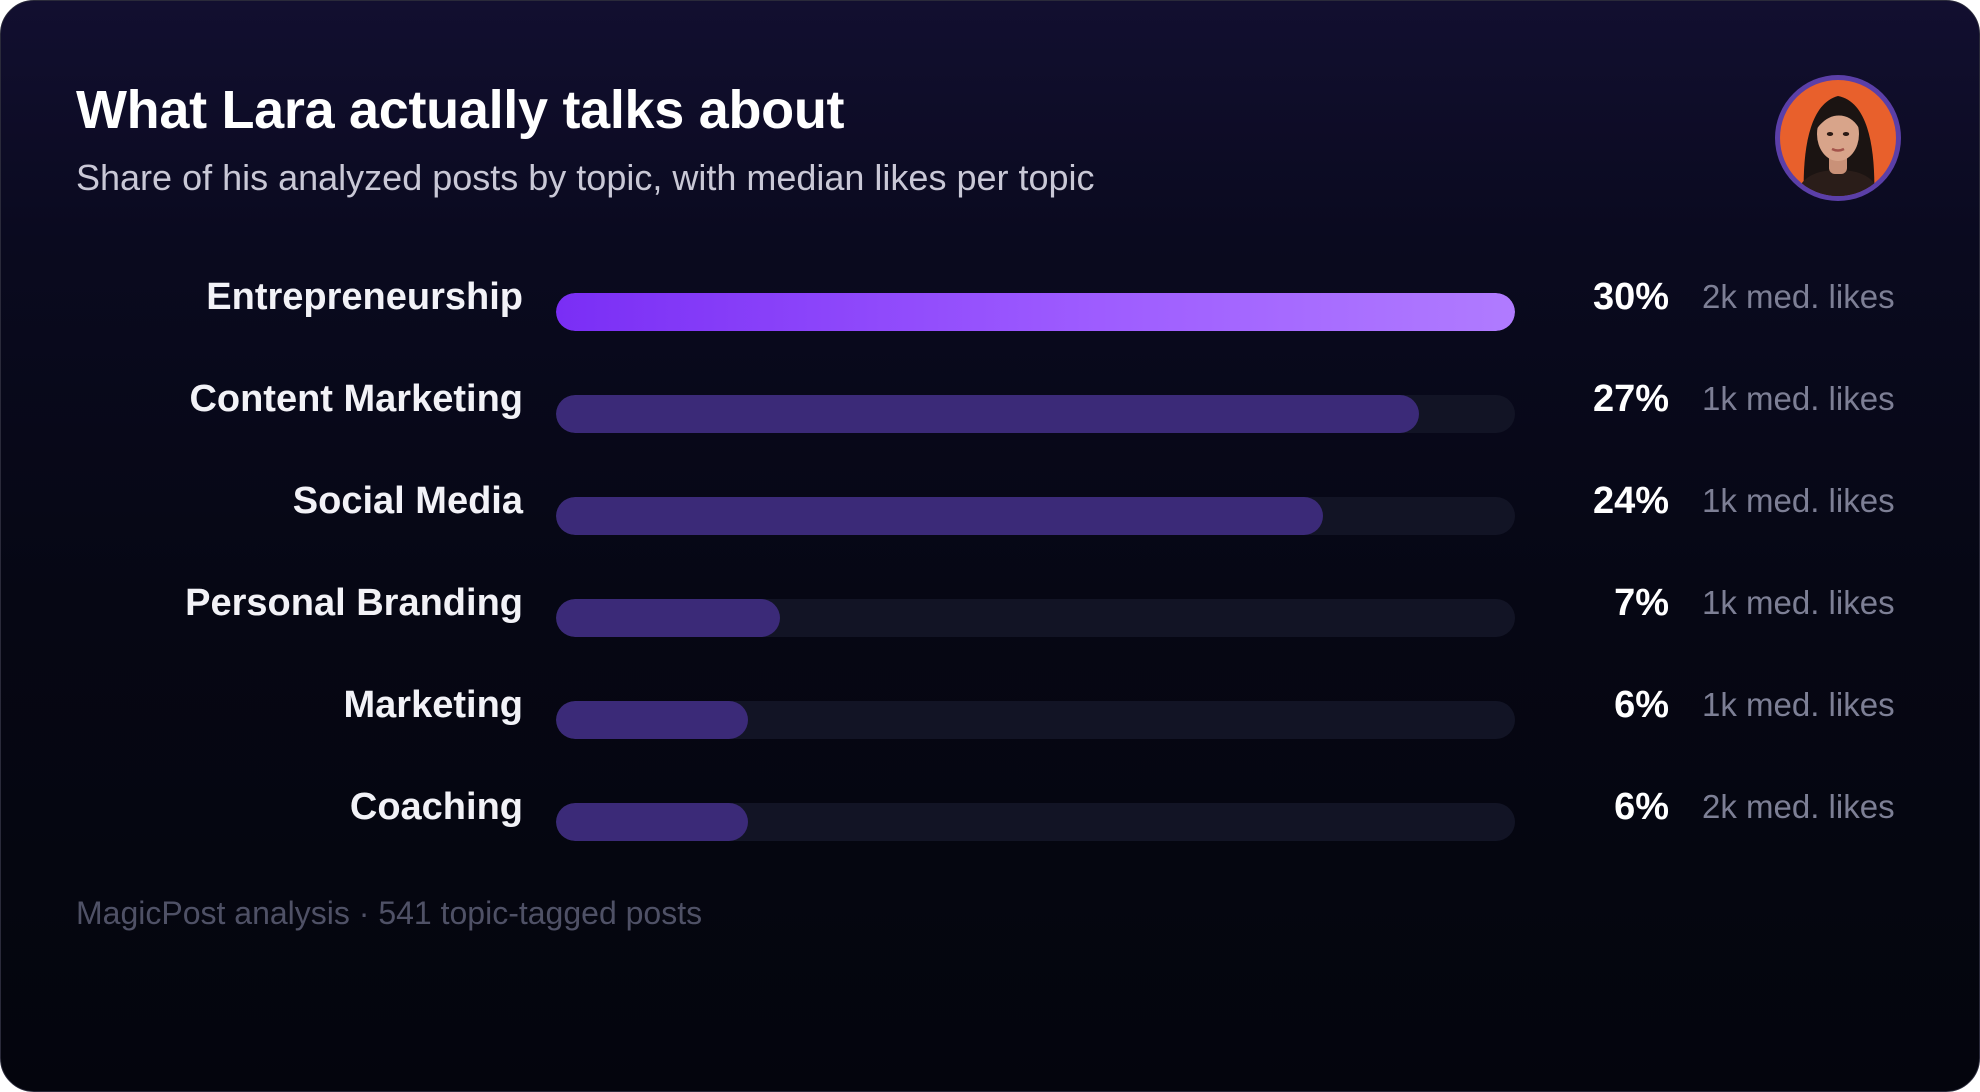  I want to click on value-label: 24%, so click(1630, 501).